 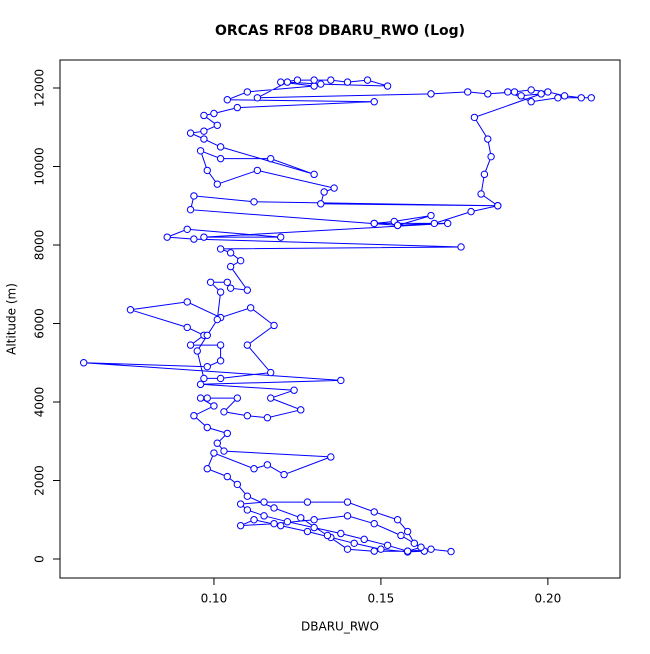 What do you see at coordinates (40, 323) in the screenshot?
I see `y-tick-label: 6000` at bounding box center [40, 323].